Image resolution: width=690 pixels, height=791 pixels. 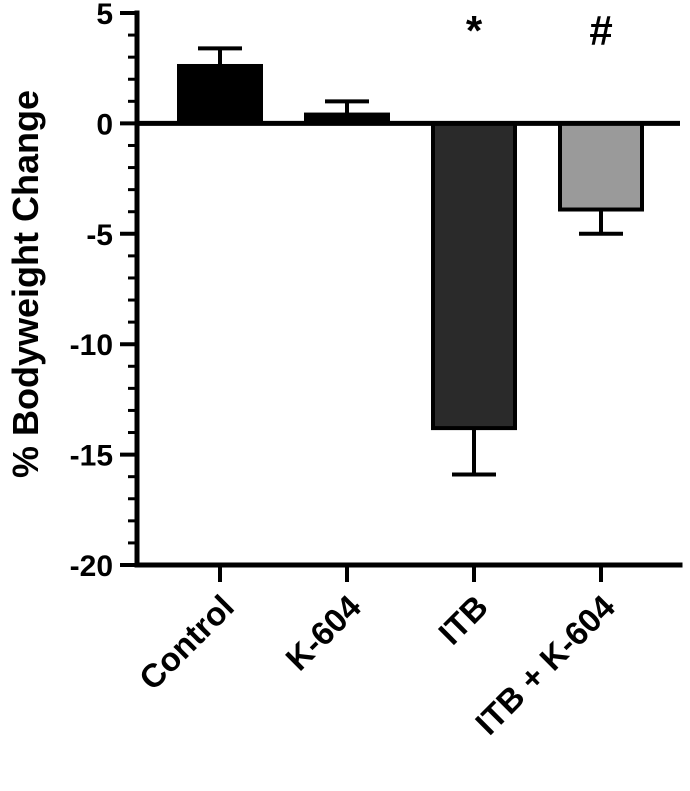 What do you see at coordinates (25, 284) in the screenshot?
I see `y-axis-title: % Bodyweight Change` at bounding box center [25, 284].